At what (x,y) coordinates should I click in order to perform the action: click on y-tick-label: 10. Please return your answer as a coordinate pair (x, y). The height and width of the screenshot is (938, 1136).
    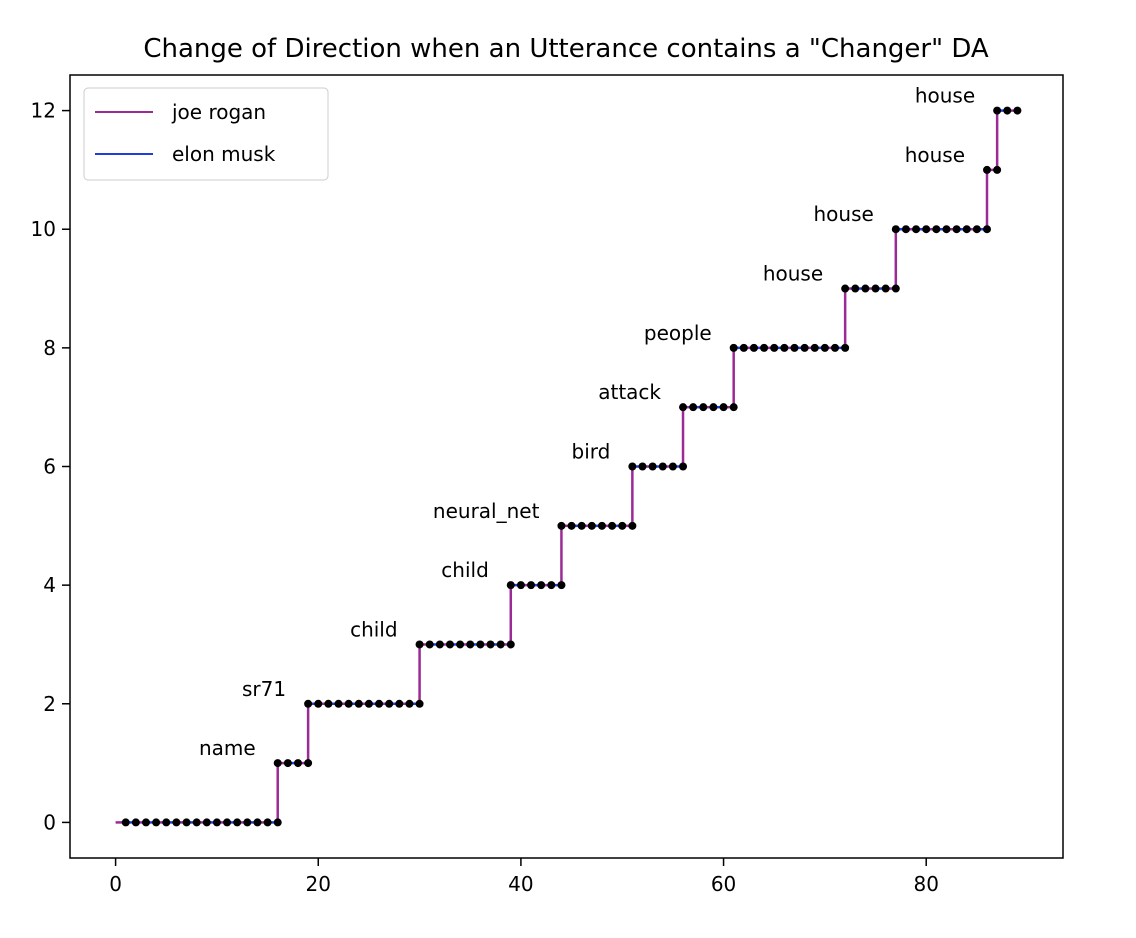
    Looking at the image, I should click on (43, 229).